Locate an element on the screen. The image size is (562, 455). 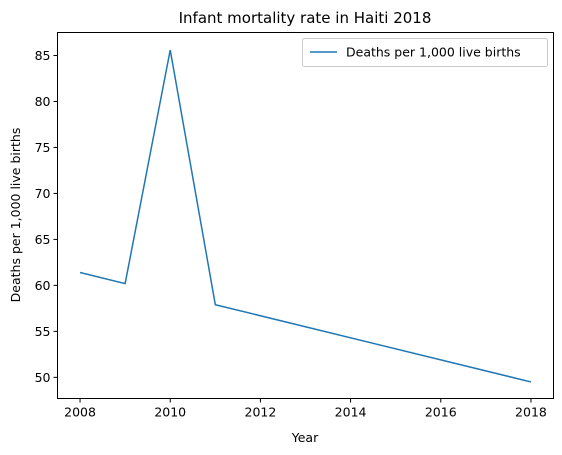
y-tick-label: 75 is located at coordinates (43, 147).